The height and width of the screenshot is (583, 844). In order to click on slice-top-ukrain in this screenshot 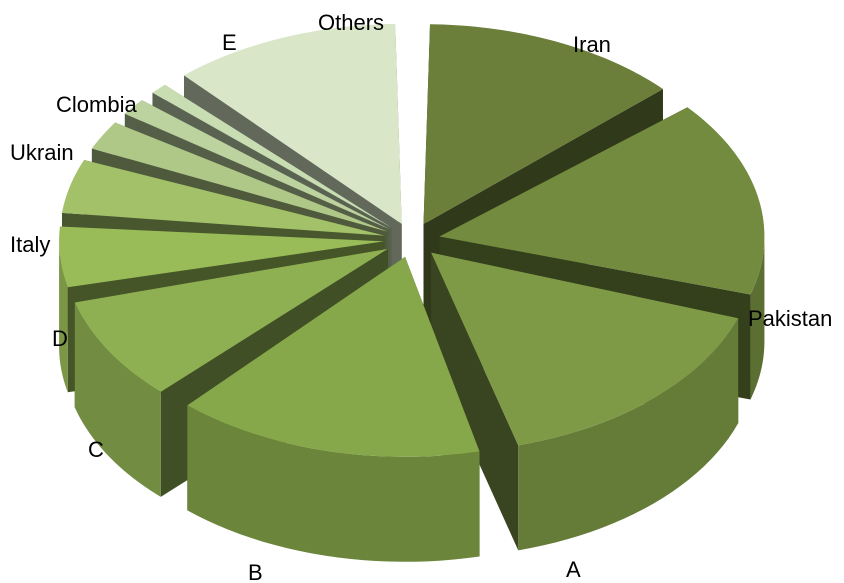, I will do `click(239, 177)`.